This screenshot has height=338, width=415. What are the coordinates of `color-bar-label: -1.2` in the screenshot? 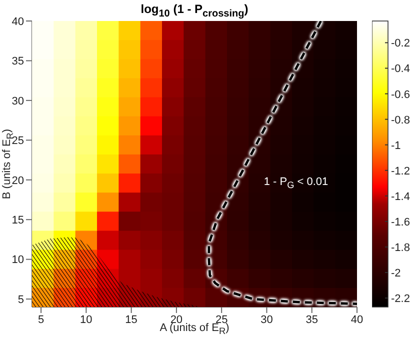 It's located at (400, 171).